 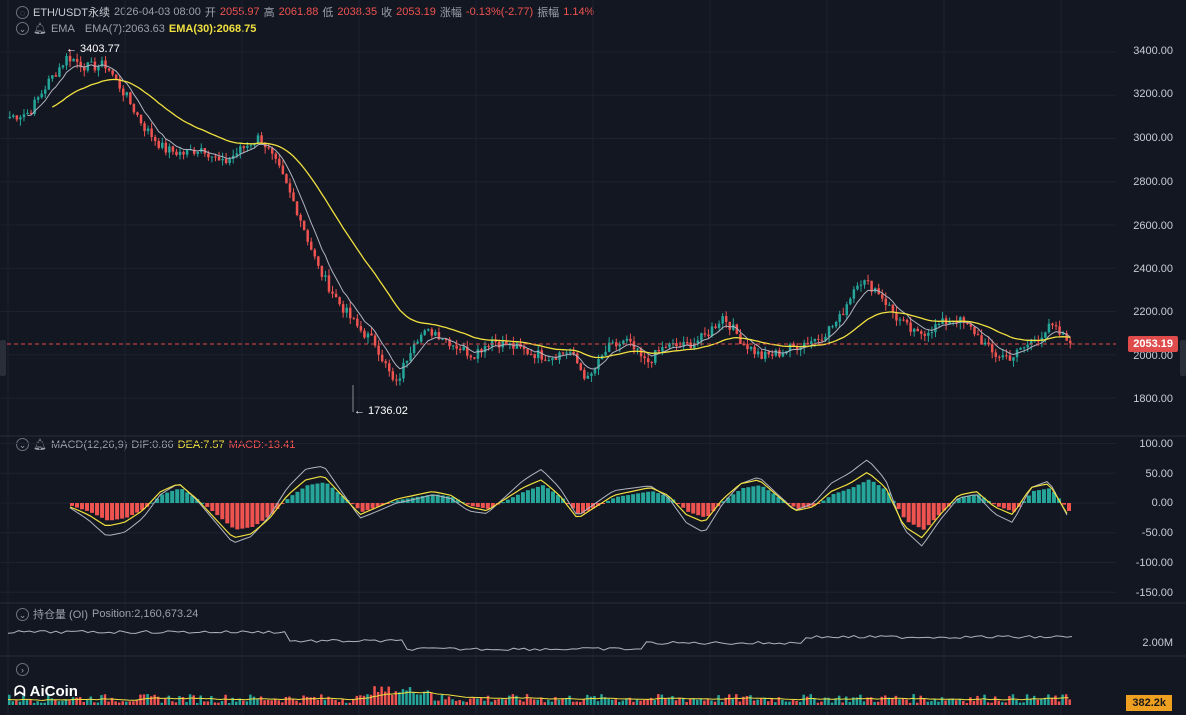 I want to click on symbol-dropdown-icon: ◌, so click(x=22, y=12).